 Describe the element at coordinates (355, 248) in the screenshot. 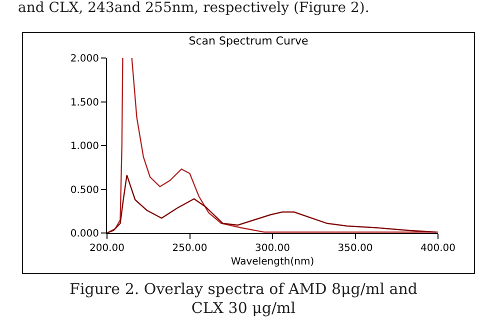

I see `x-tick-label: 350.00` at that location.